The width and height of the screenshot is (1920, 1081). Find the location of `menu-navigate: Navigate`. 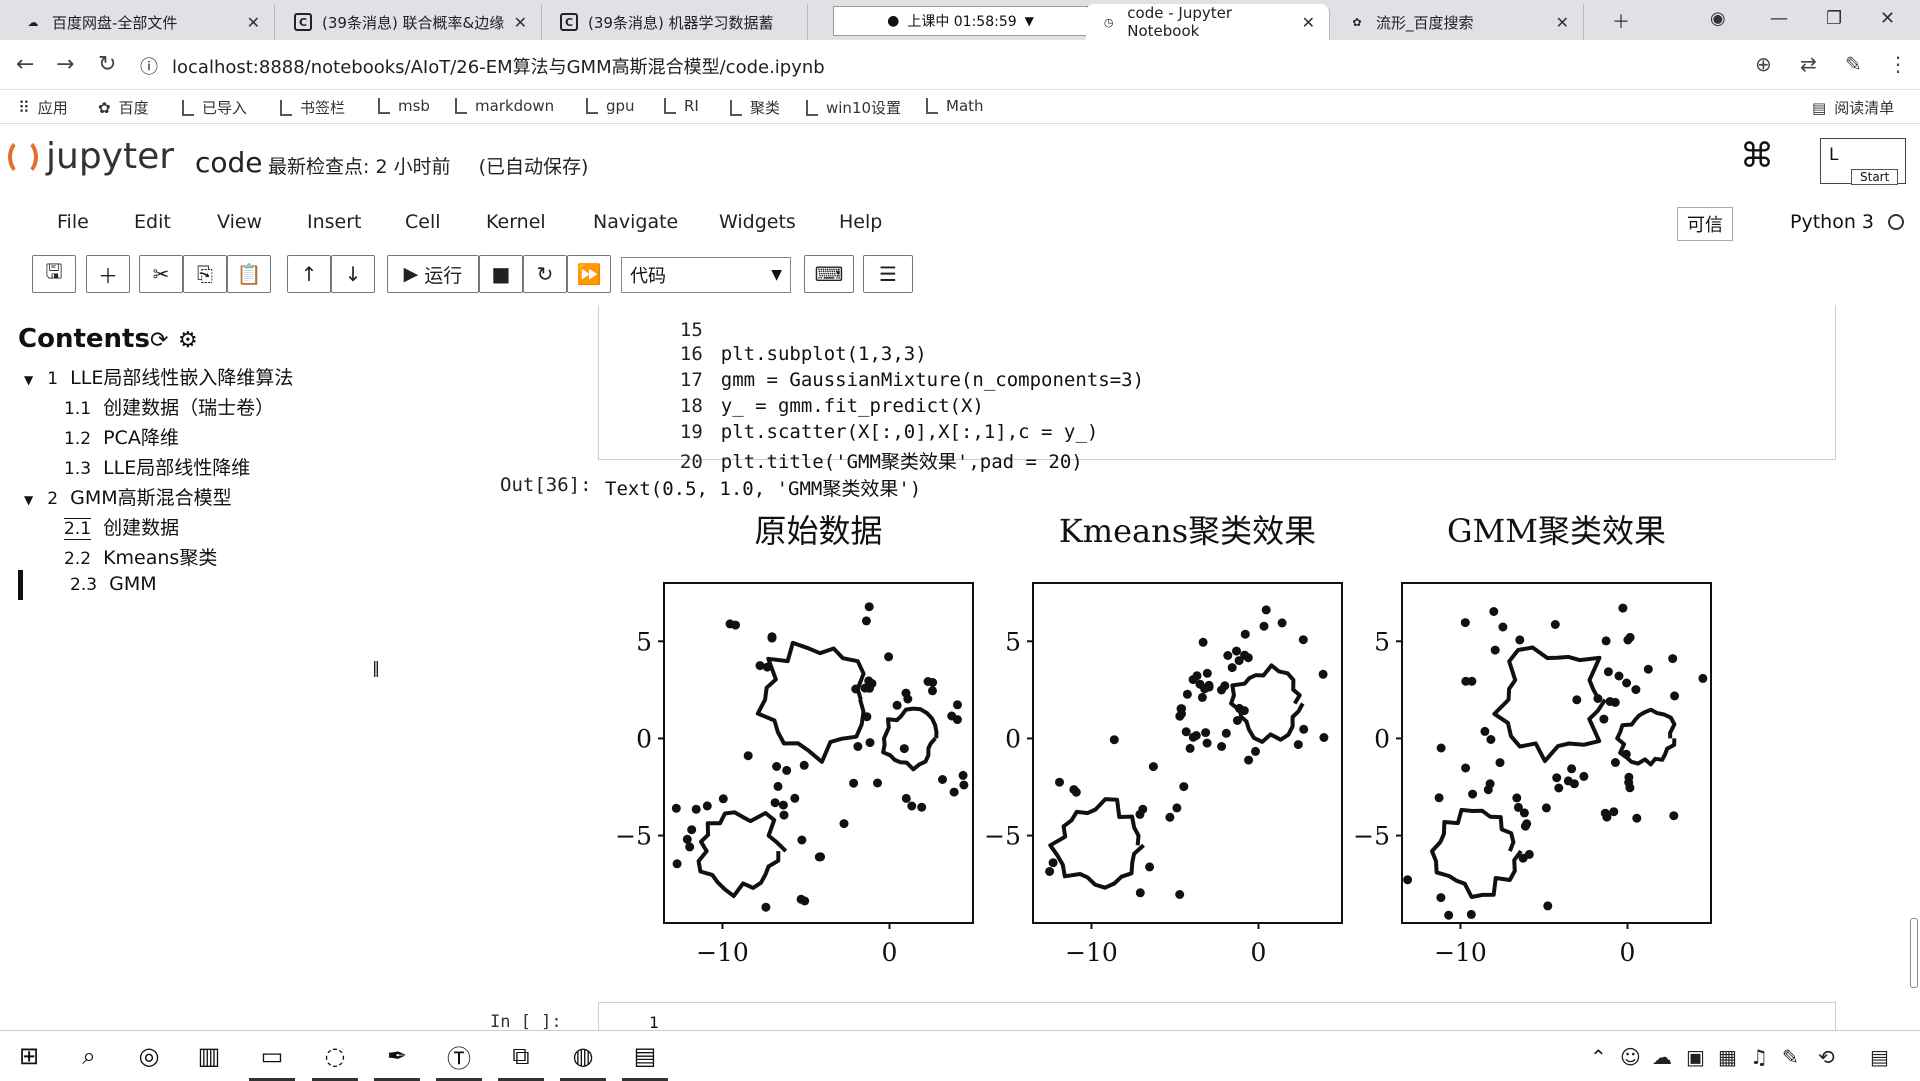

menu-navigate: Navigate is located at coordinates (636, 222).